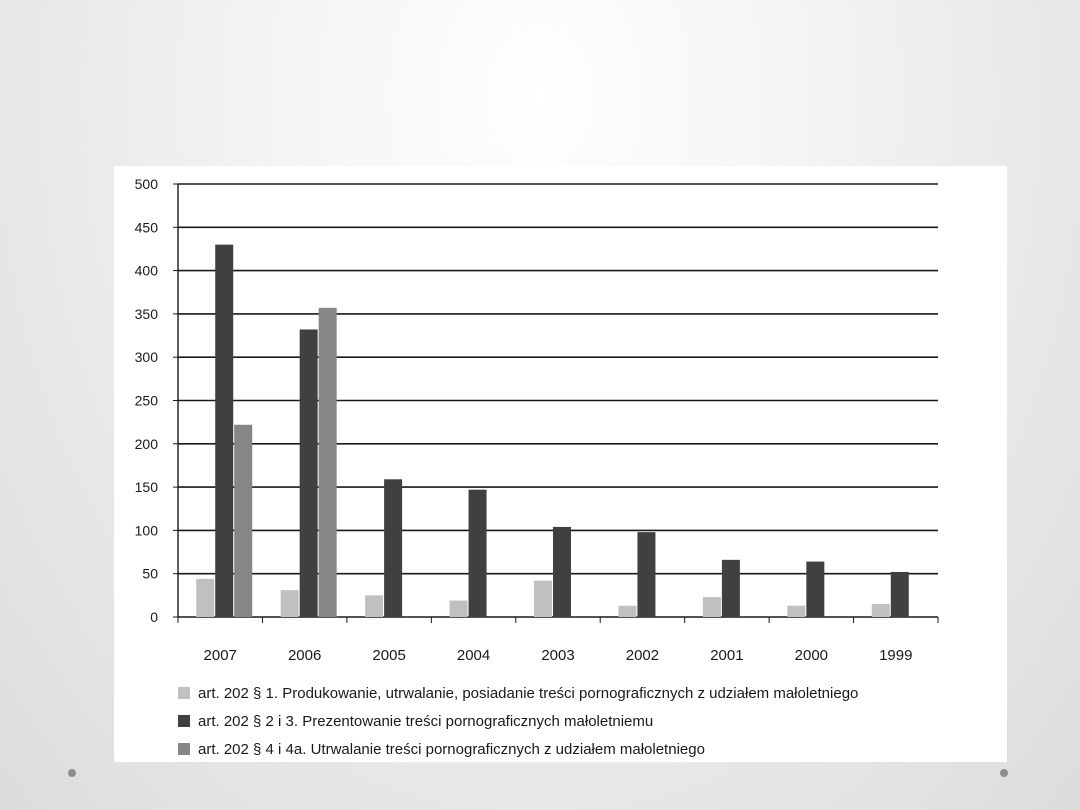 This screenshot has width=1080, height=810. I want to click on x-tick-label: 2007, so click(220, 655).